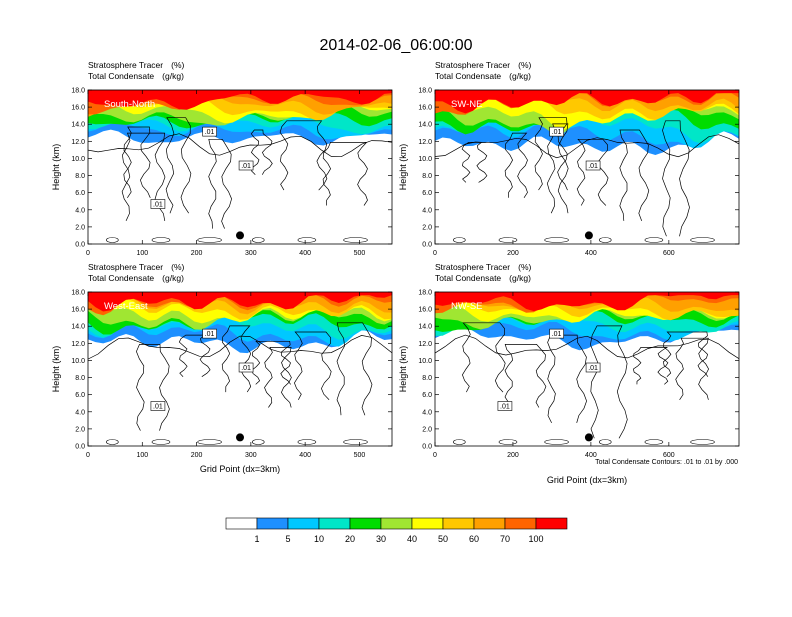 This screenshot has width=792, height=617. Describe the element at coordinates (78, 310) in the screenshot. I see `y-tick-label: 16.0` at that location.